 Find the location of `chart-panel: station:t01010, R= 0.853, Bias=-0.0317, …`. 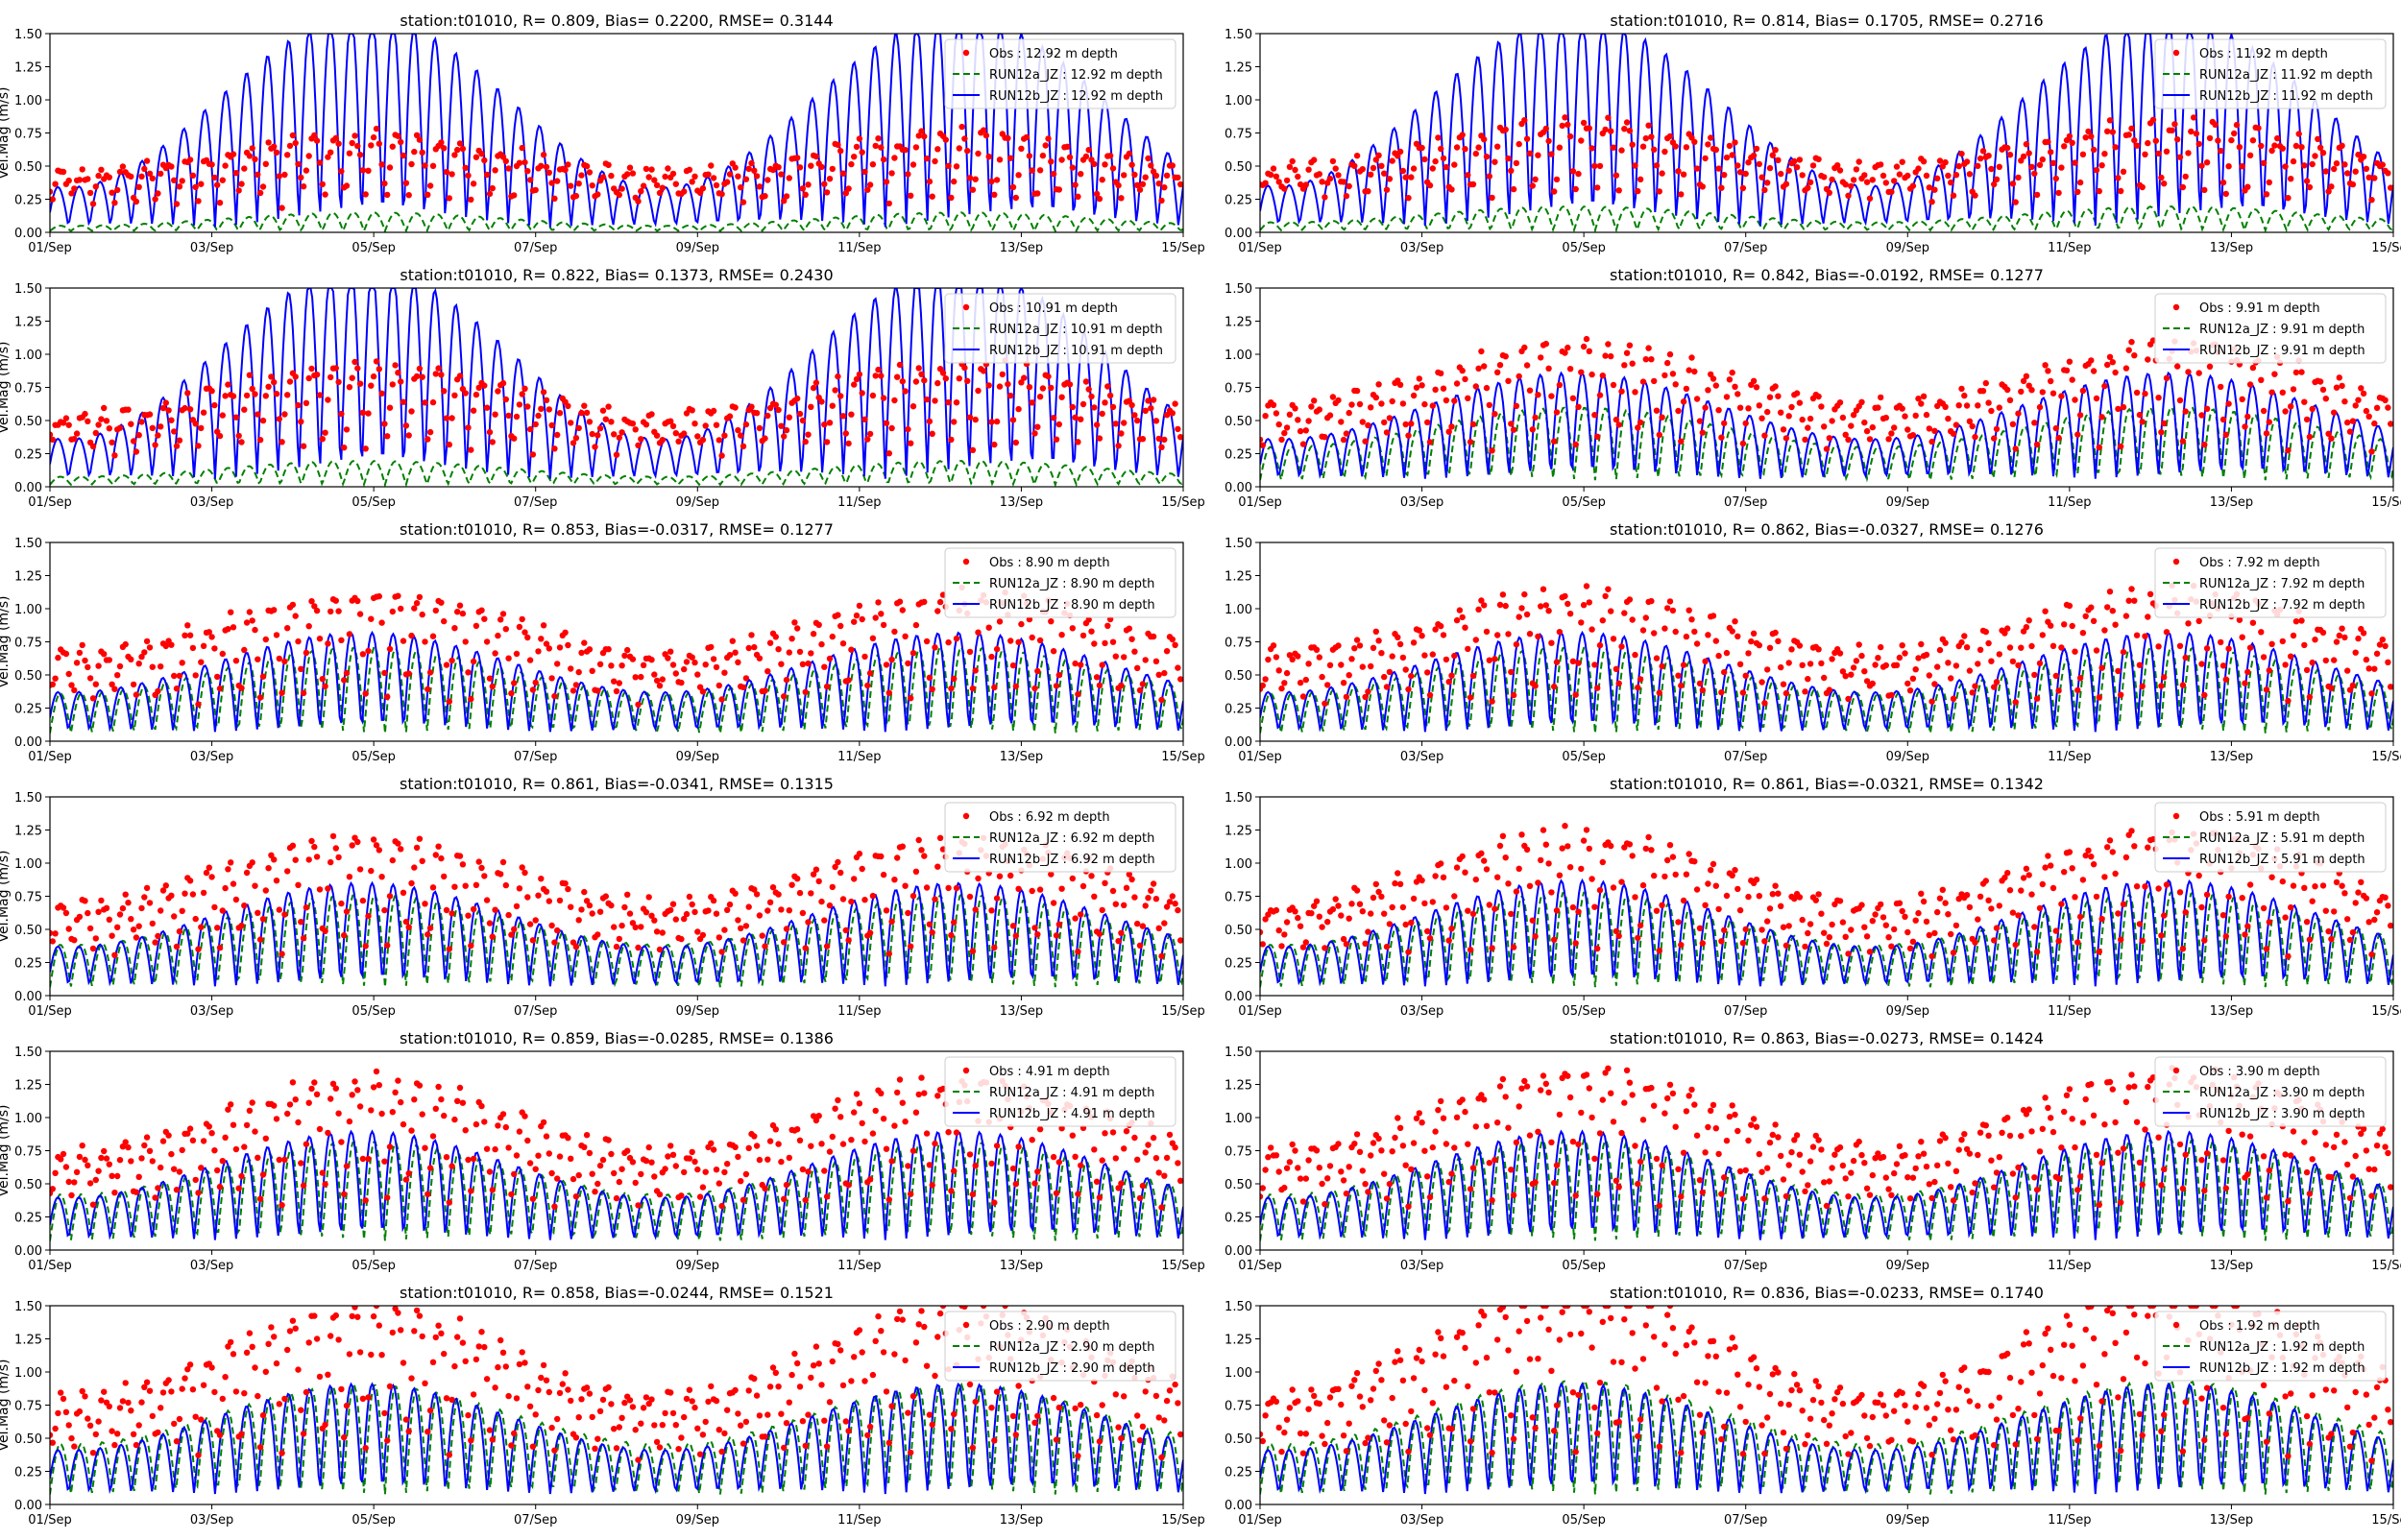

chart-panel: station:t01010, R= 0.853, Bias=-0.0317, … is located at coordinates (602, 642).